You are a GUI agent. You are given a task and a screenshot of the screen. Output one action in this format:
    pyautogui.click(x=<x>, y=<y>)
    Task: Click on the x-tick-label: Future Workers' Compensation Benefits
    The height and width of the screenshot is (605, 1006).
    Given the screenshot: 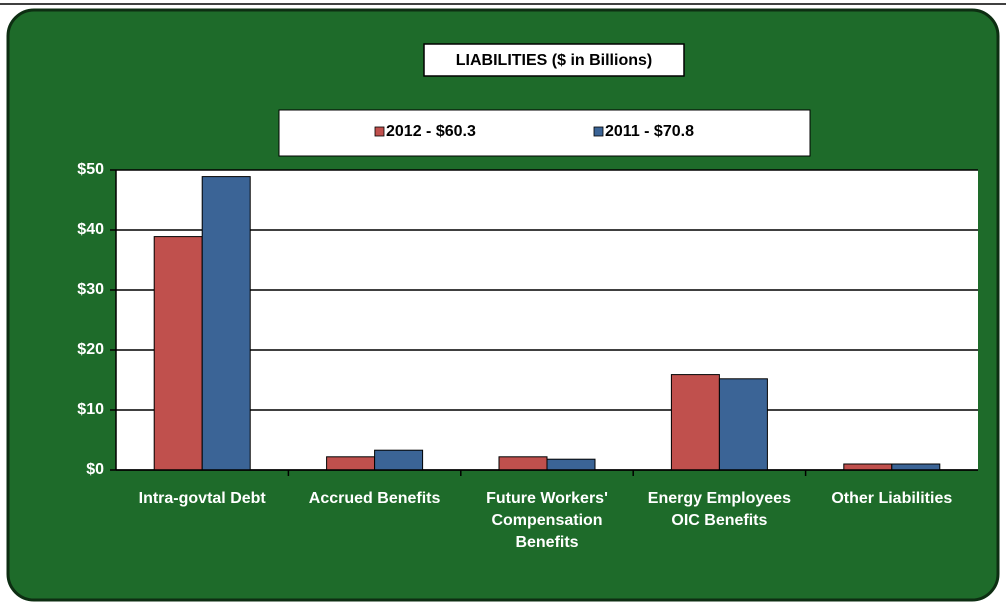 What is the action you would take?
    pyautogui.click(x=547, y=520)
    